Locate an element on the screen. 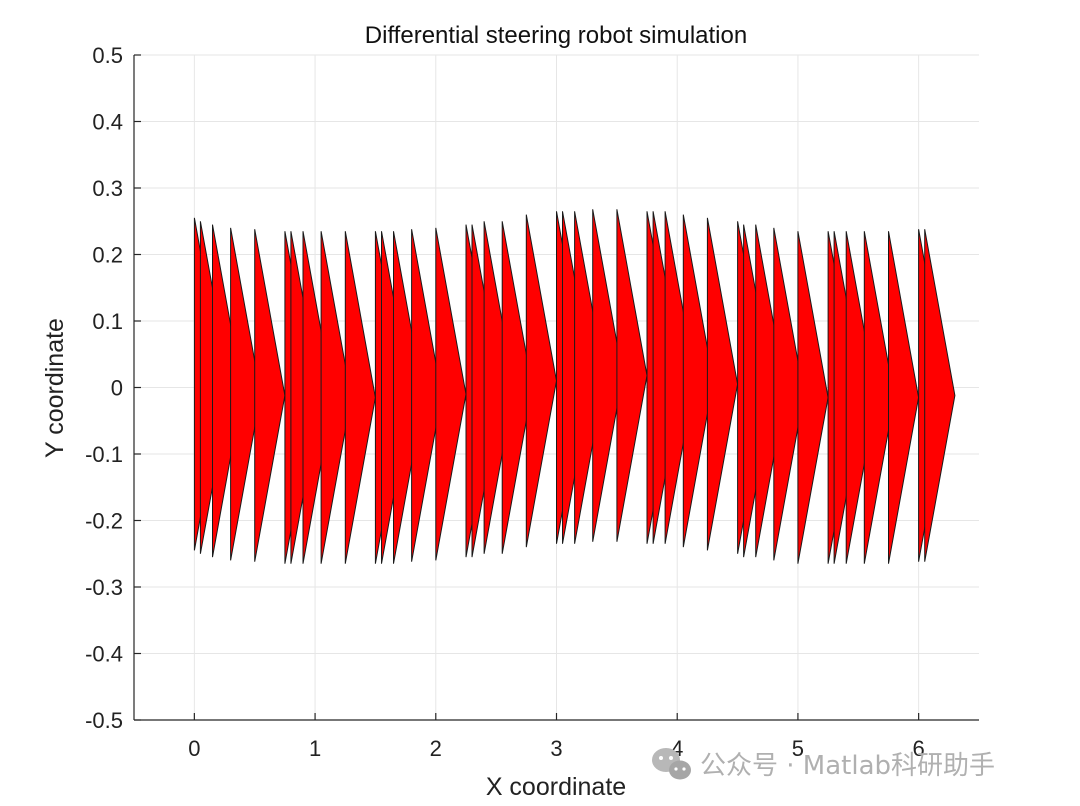 This screenshot has width=1080, height=806. x-tick-label: 1 is located at coordinates (315, 748).